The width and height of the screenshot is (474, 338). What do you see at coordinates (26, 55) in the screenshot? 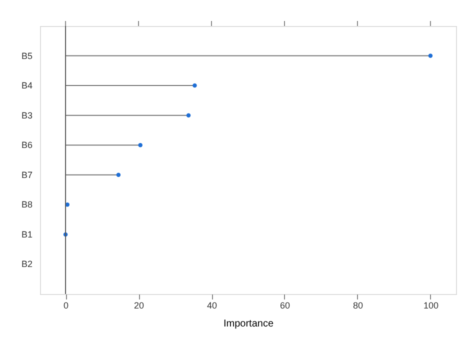
I see `y-tick-label: B5` at bounding box center [26, 55].